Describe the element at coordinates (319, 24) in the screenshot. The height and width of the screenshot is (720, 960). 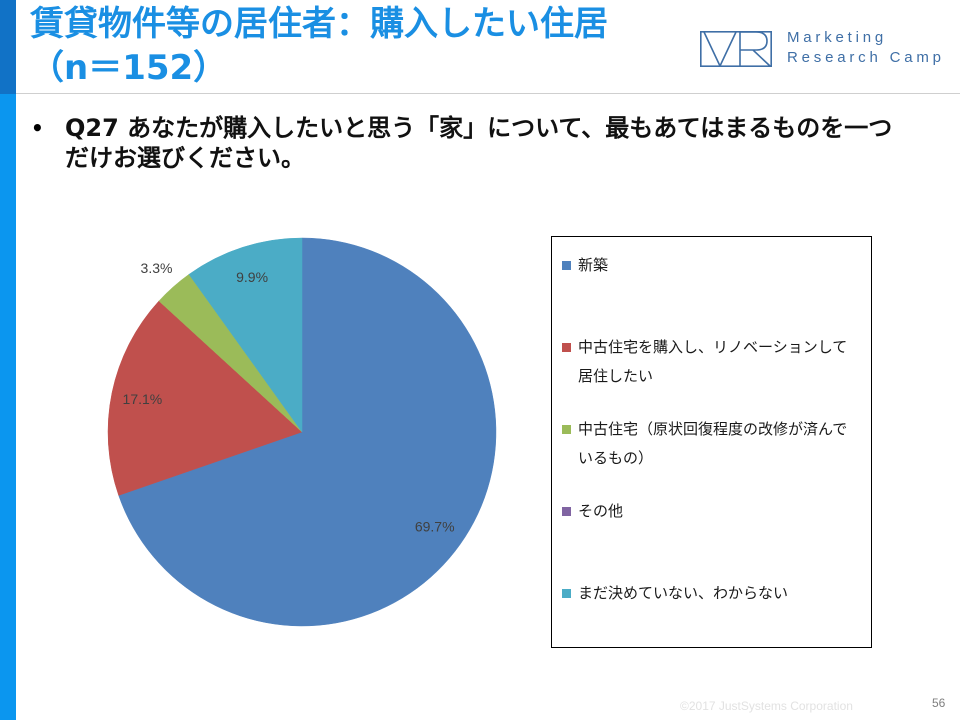
I see `slide-title-line-1: 賃貸物件等の居住者：購入したい住居` at that location.